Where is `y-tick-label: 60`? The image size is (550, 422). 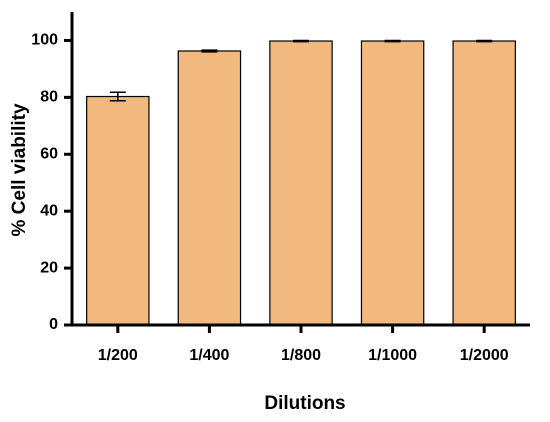 y-tick-label: 60 is located at coordinates (49, 153).